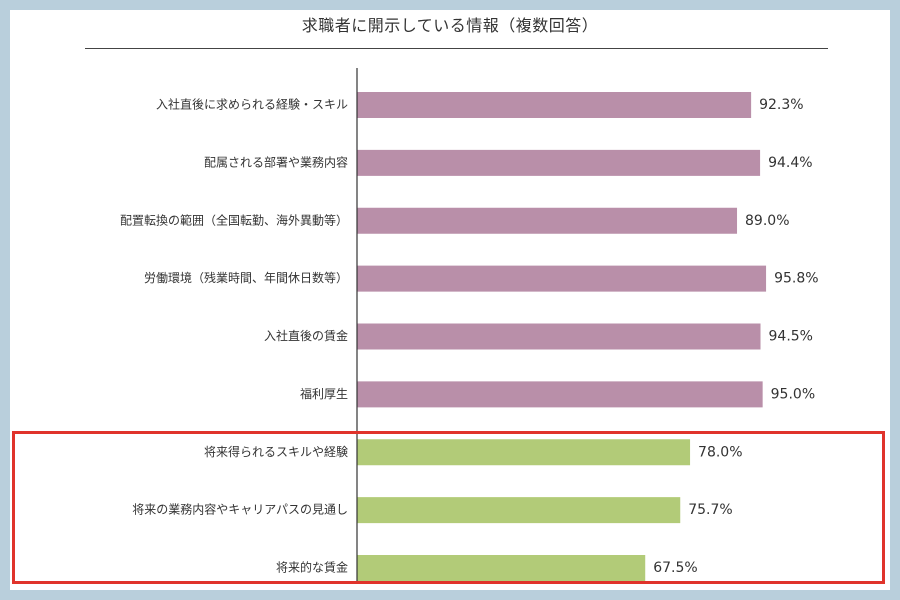 Image resolution: width=900 pixels, height=600 pixels. Describe the element at coordinates (240, 509) in the screenshot. I see `category-label: 将来の業務内容やキャリアパスの見通し` at that location.